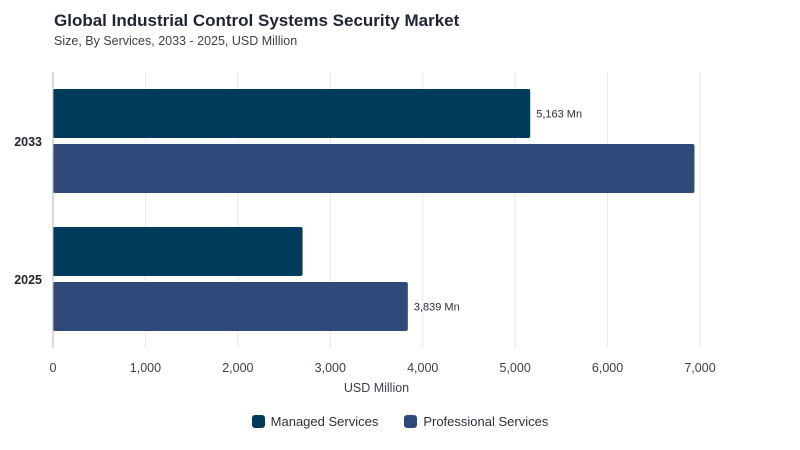  I want to click on legend-swatch-professional-services, so click(411, 421).